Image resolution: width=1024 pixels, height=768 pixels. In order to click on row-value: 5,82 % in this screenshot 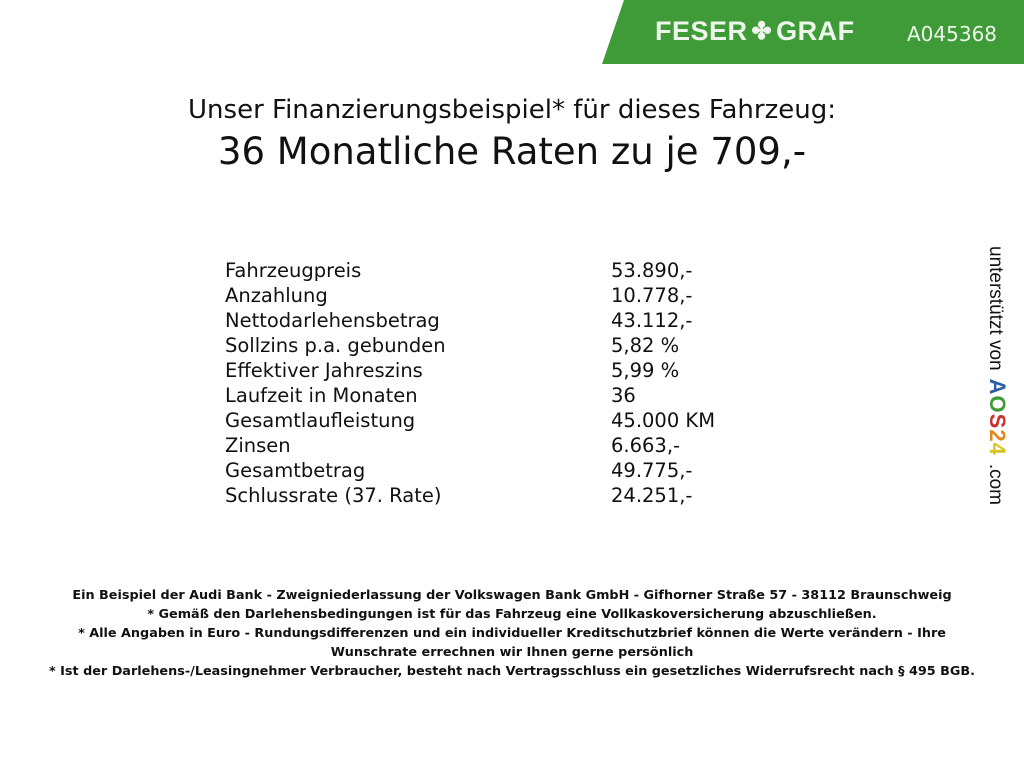, I will do `click(645, 345)`.